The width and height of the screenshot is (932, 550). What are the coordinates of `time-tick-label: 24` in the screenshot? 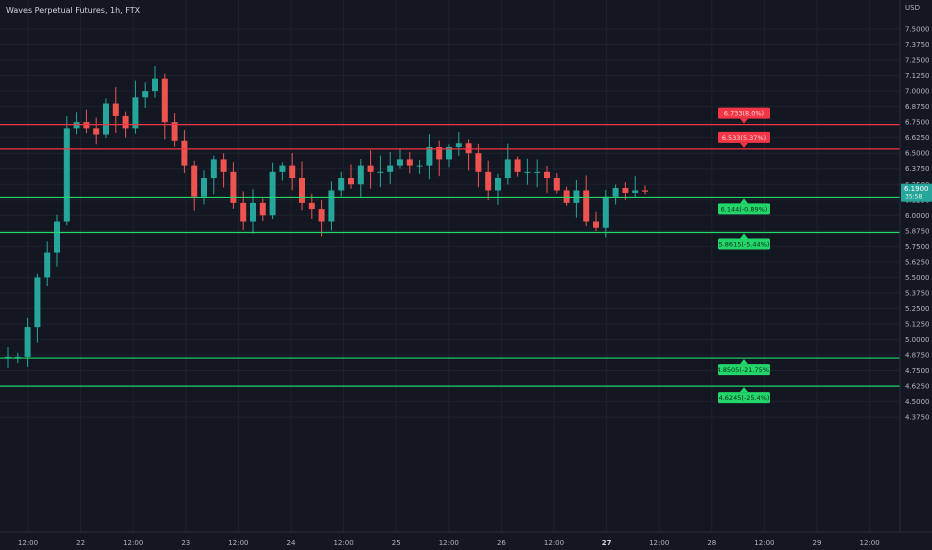 It's located at (291, 543).